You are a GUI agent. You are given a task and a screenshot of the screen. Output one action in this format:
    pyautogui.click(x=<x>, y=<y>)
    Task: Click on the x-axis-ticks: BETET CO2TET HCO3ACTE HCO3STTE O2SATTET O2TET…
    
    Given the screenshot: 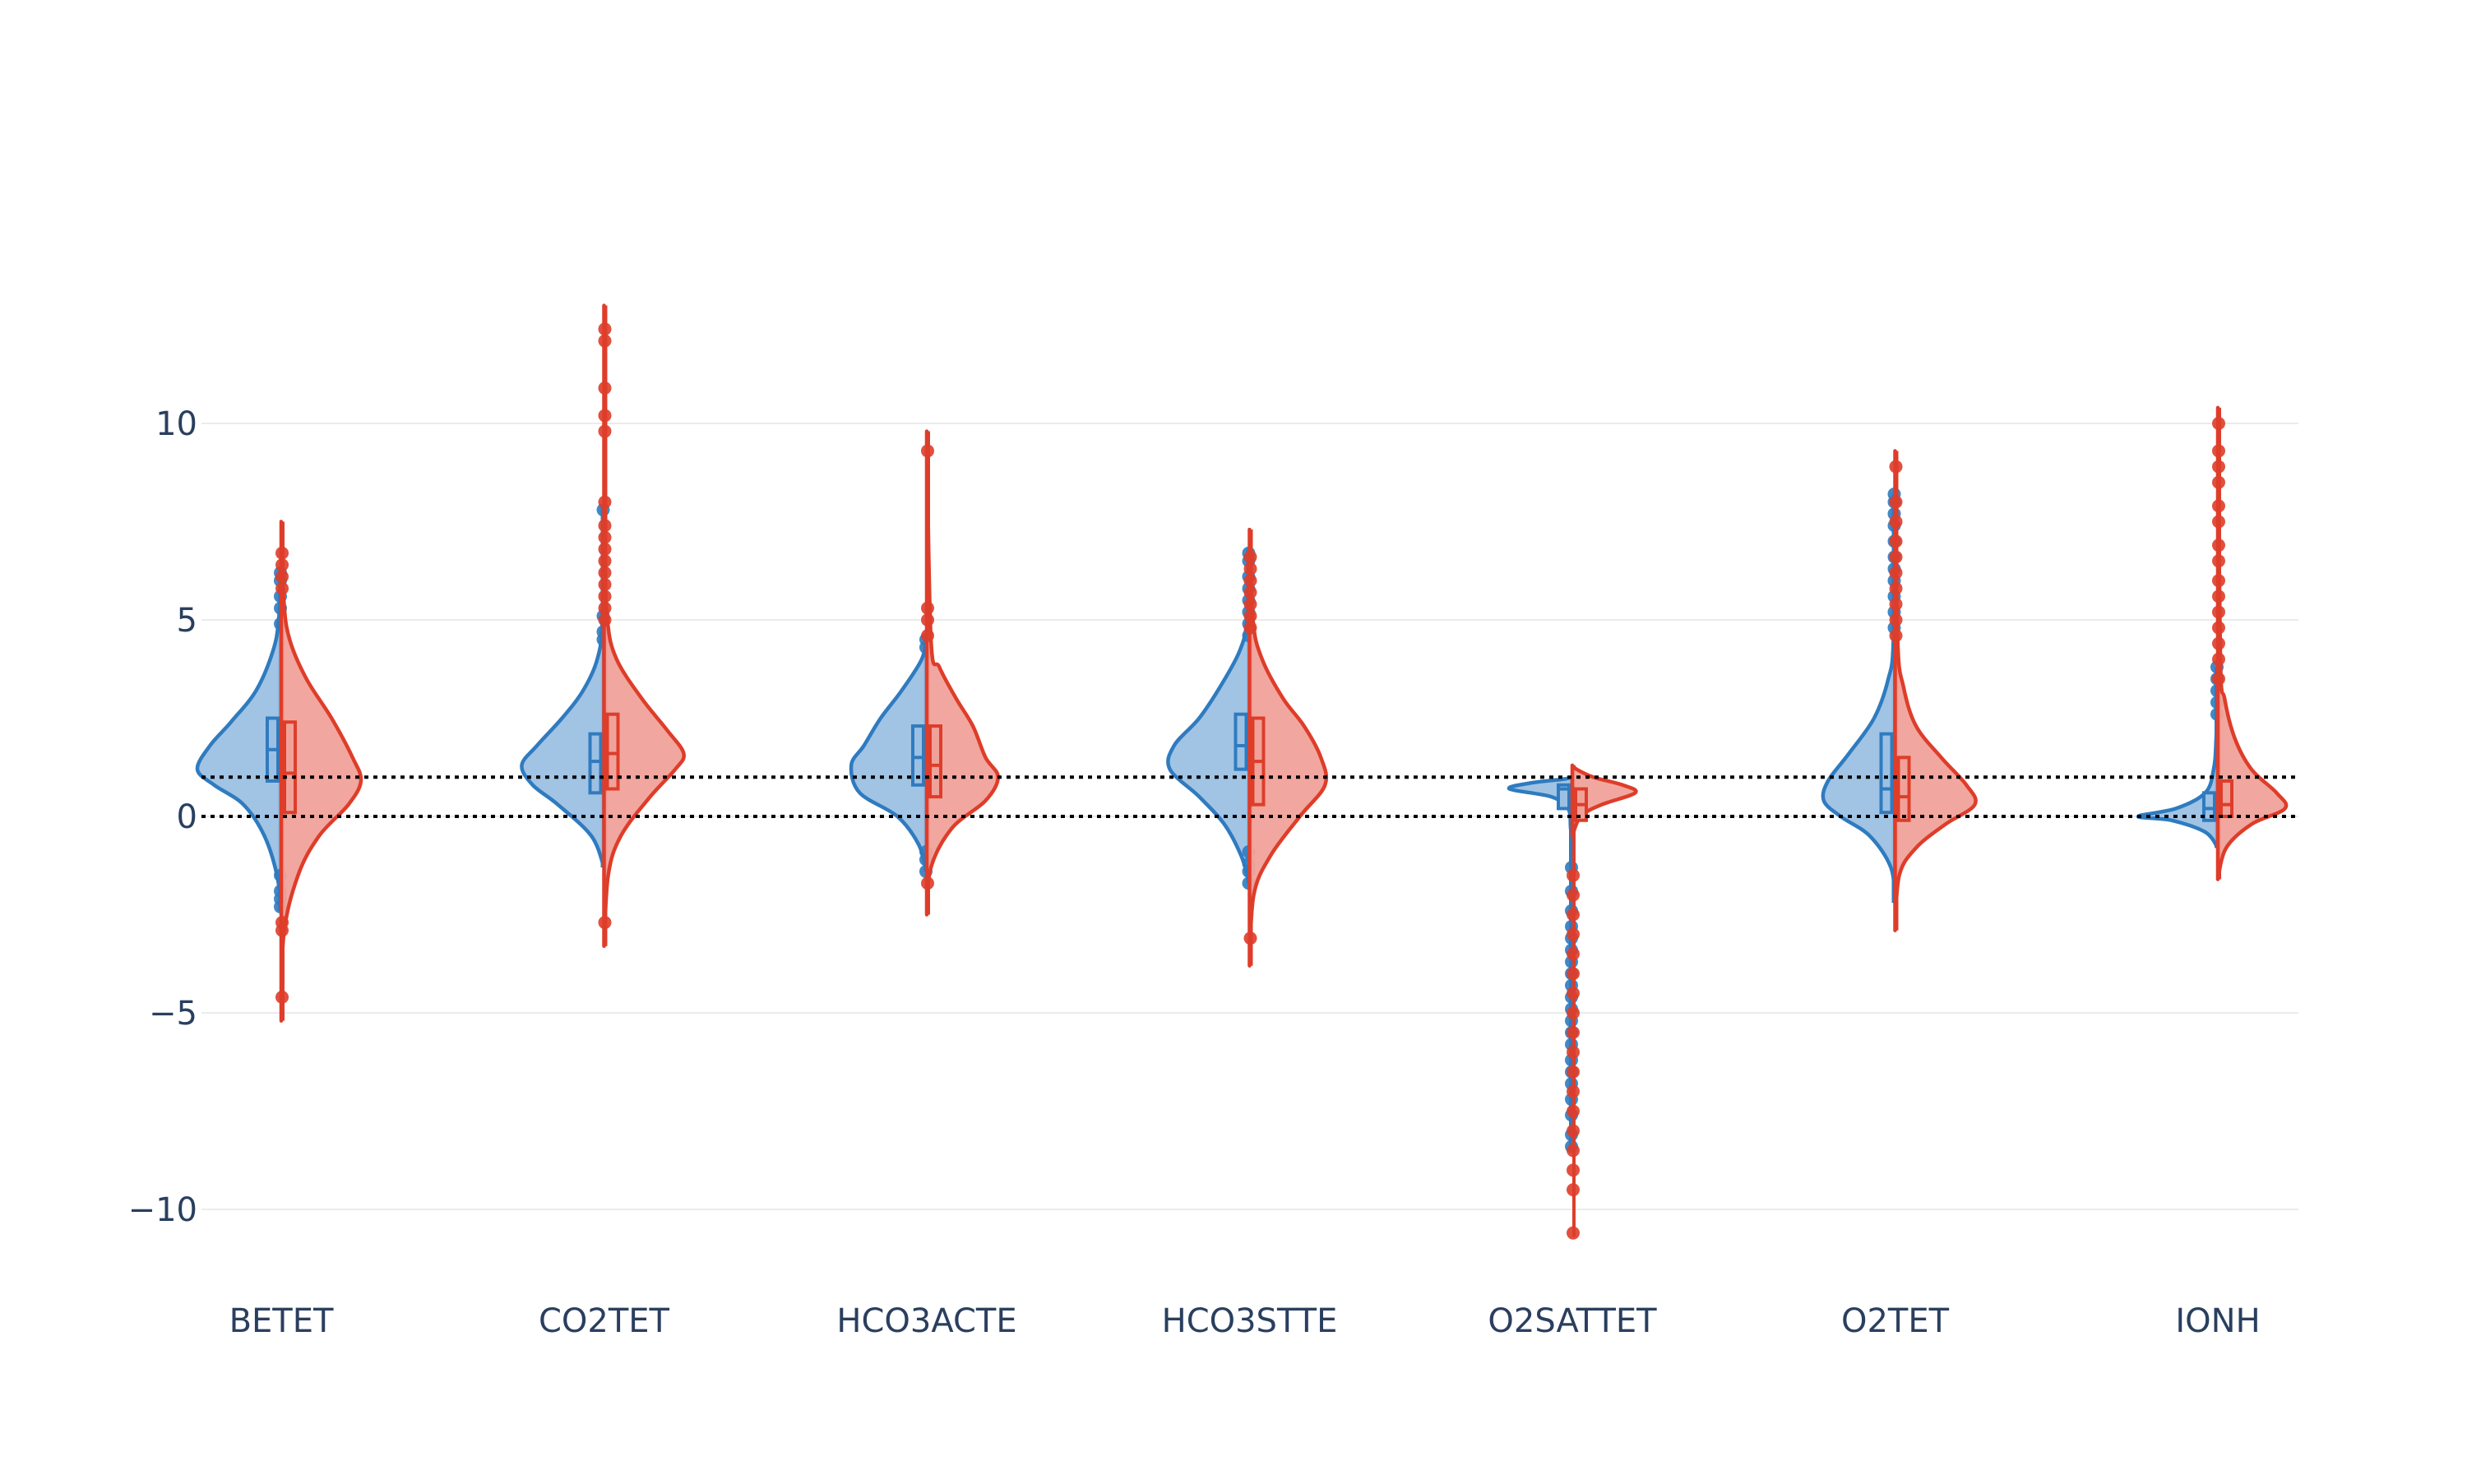 What is the action you would take?
    pyautogui.click(x=1245, y=1321)
    